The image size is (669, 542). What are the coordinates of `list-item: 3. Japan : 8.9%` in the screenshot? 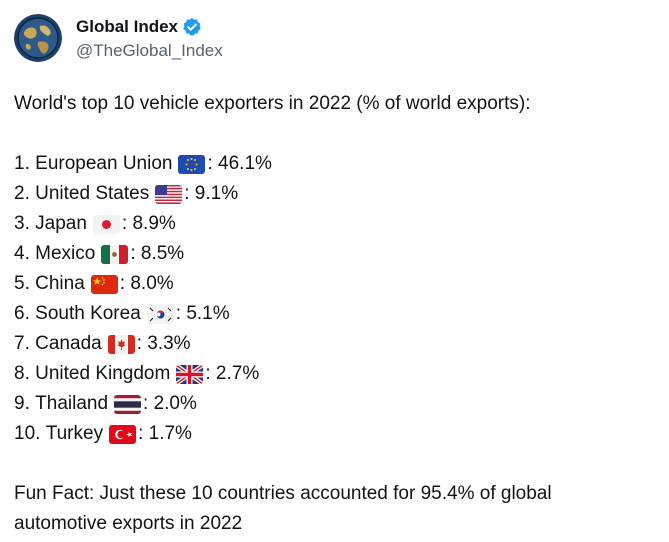 It's located at (334, 224).